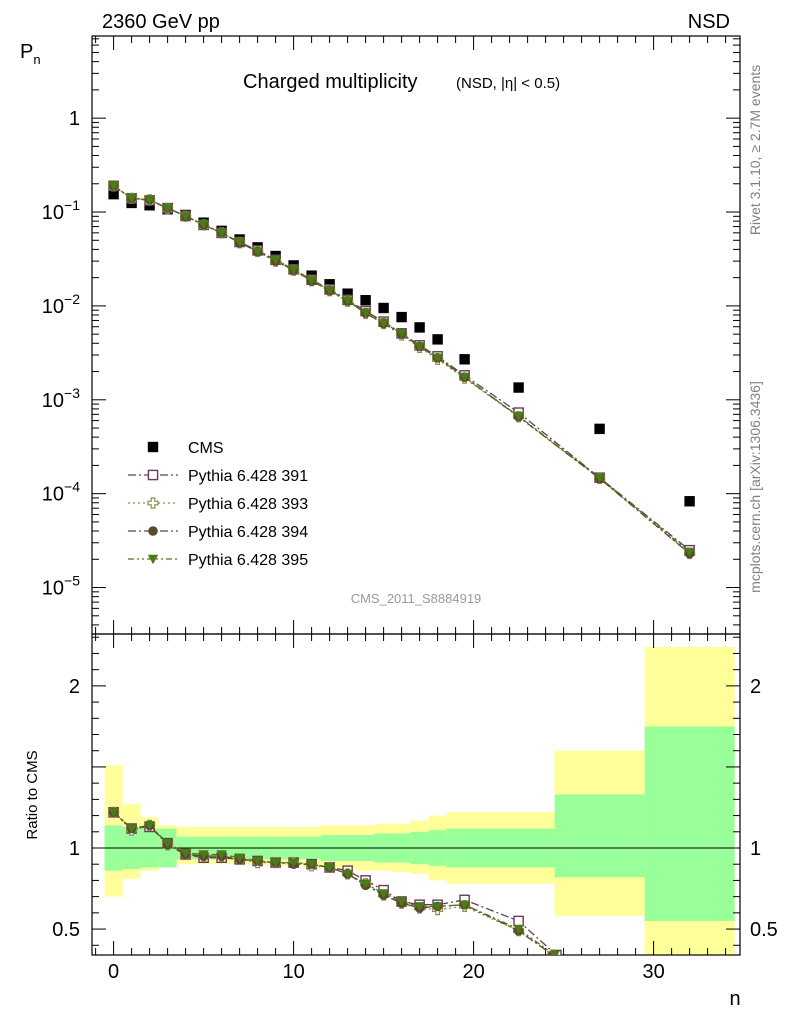 This screenshot has width=786, height=1024. What do you see at coordinates (66, 930) in the screenshot?
I see `ratio-y-tick-label-left-0: 0.5` at bounding box center [66, 930].